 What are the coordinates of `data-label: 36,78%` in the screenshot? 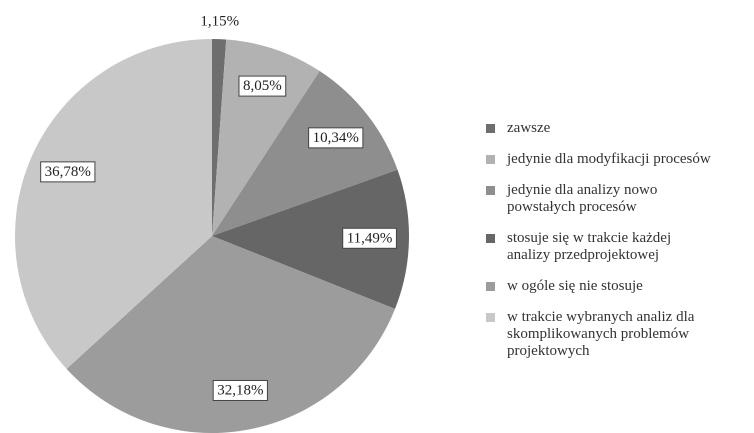 It's located at (68, 172).